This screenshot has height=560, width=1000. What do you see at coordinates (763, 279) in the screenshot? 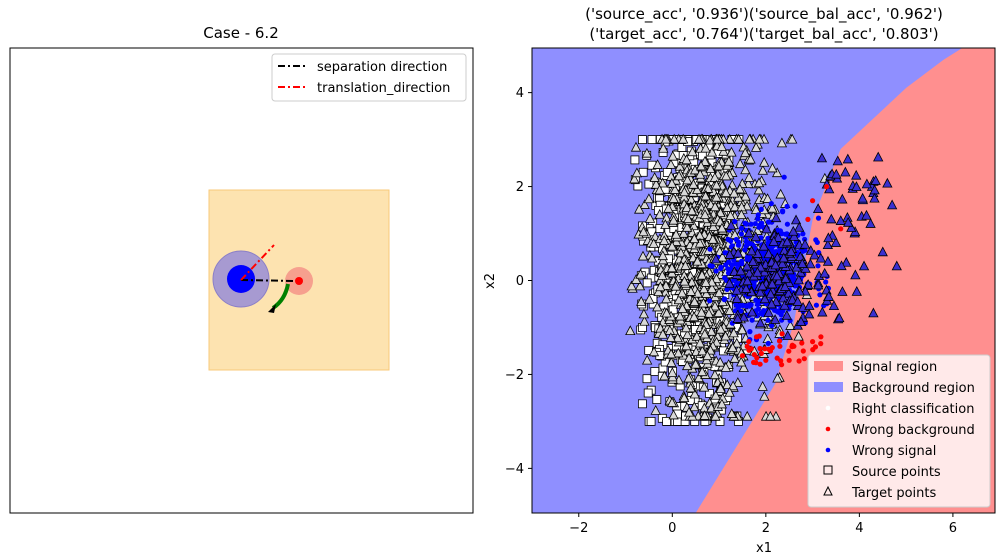
I see `scatter-points` at bounding box center [763, 279].